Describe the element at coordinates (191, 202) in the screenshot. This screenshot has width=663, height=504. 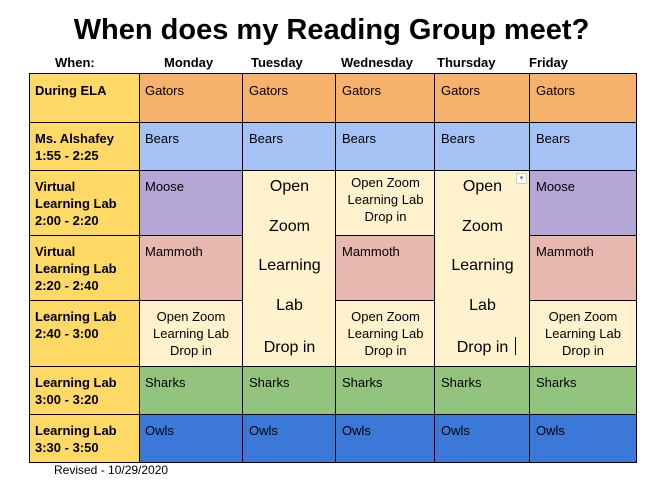
I see `cell-moose-monday: Moose` at that location.